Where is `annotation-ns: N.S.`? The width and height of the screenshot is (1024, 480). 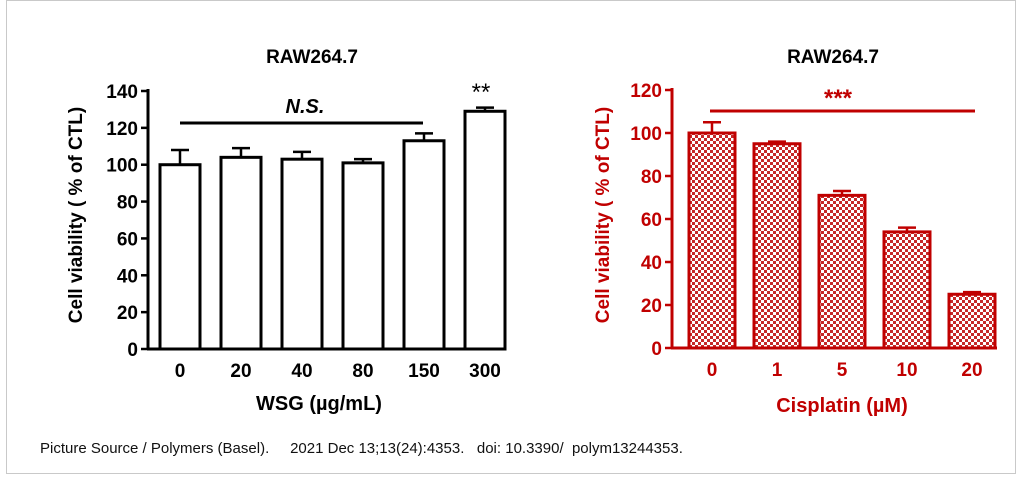
annotation-ns: N.S. is located at coordinates (305, 107).